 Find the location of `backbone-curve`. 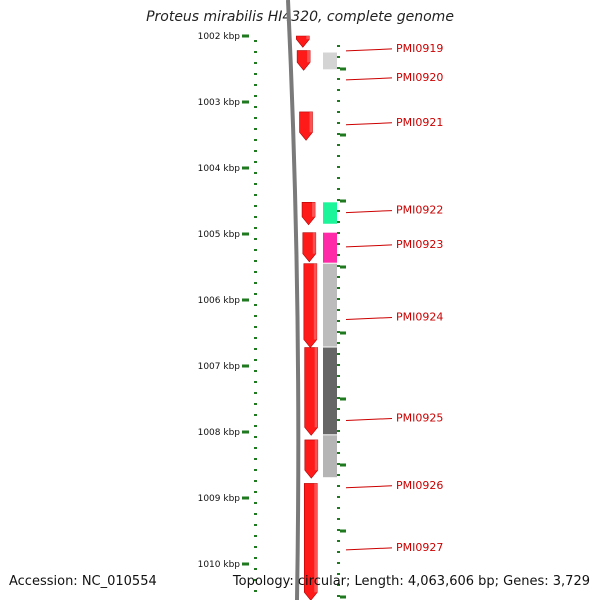

backbone-curve is located at coordinates (293, 300).